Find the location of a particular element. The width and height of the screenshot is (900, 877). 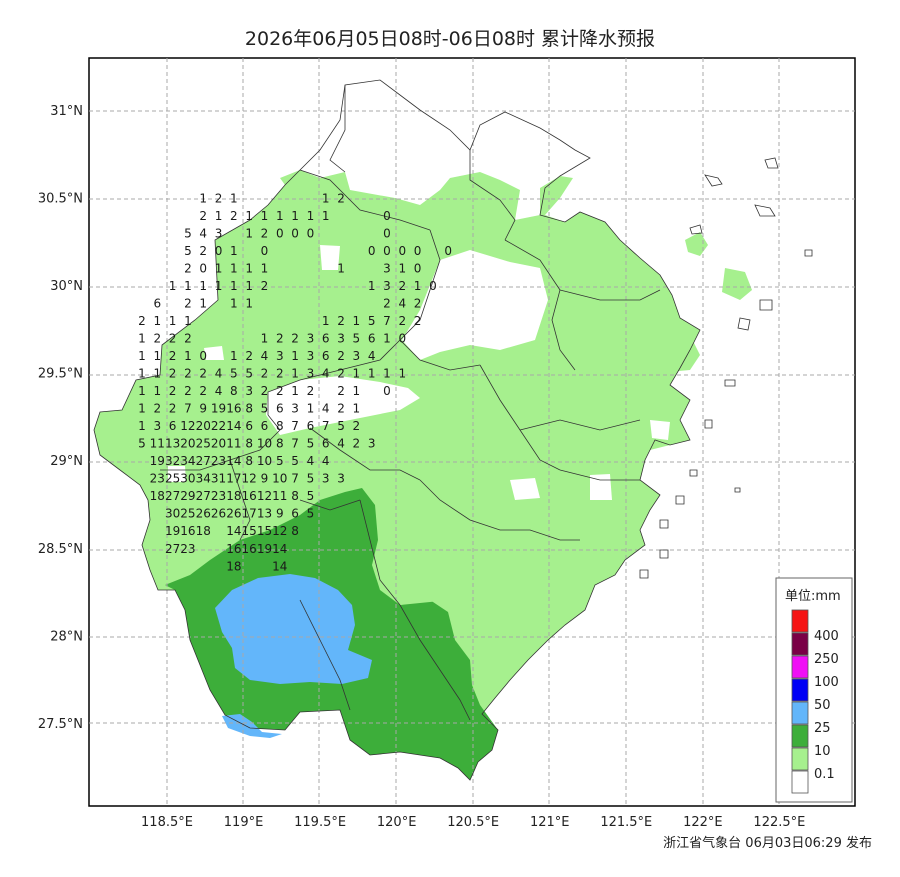

island-outlines is located at coordinates (726, 368).